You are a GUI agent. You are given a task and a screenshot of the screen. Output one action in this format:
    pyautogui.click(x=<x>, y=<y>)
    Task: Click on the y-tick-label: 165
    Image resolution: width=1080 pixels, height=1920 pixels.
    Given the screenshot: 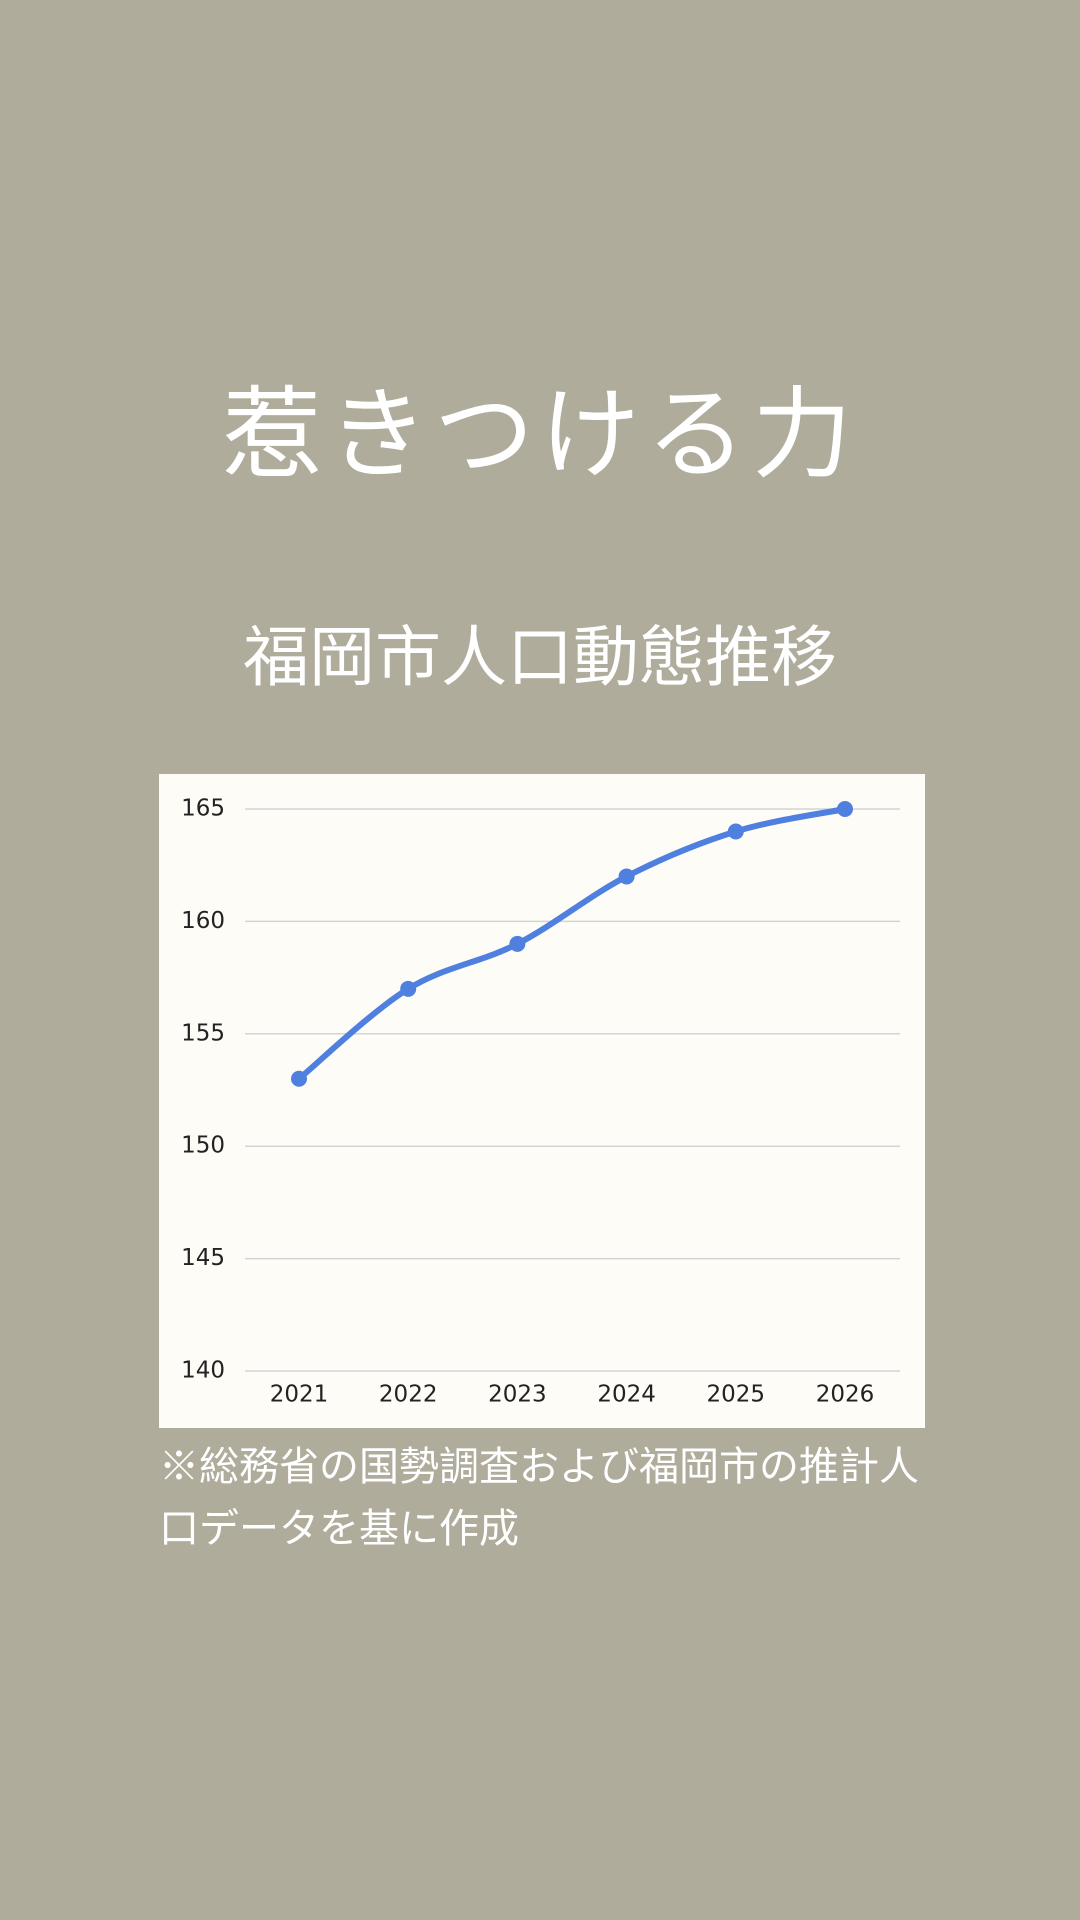 What is the action you would take?
    pyautogui.click(x=203, y=809)
    